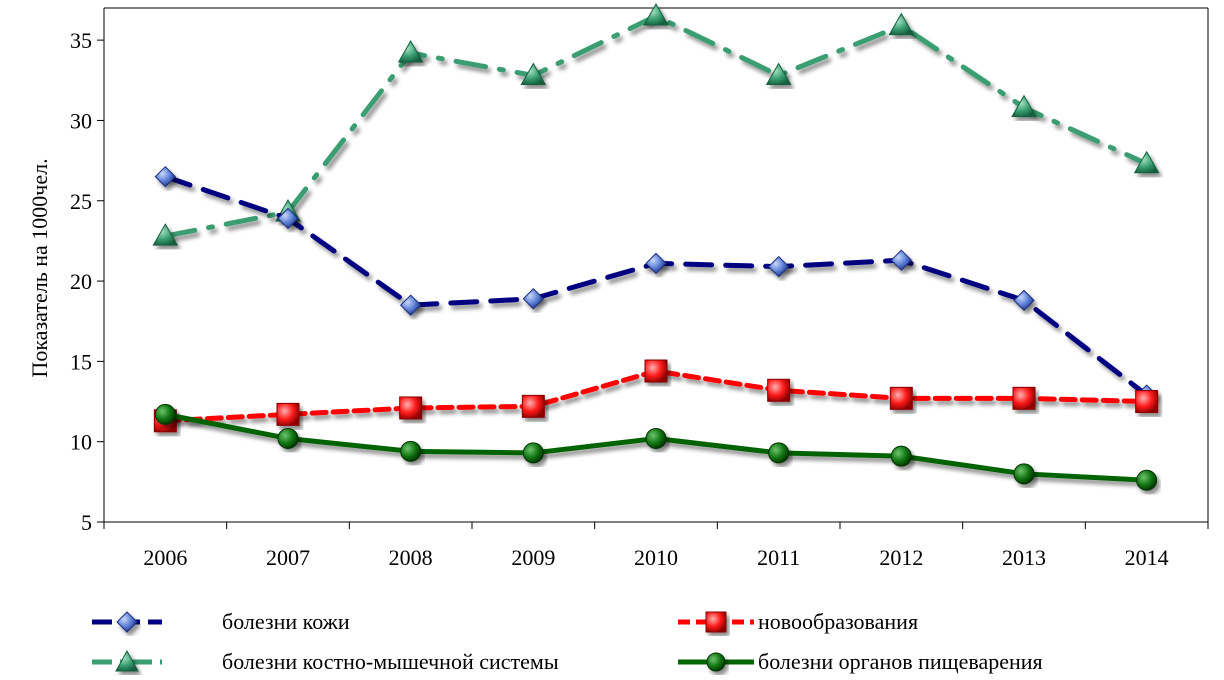 The height and width of the screenshot is (680, 1224). What do you see at coordinates (656, 371) in the screenshot?
I see `point-neoplasms-2010` at bounding box center [656, 371].